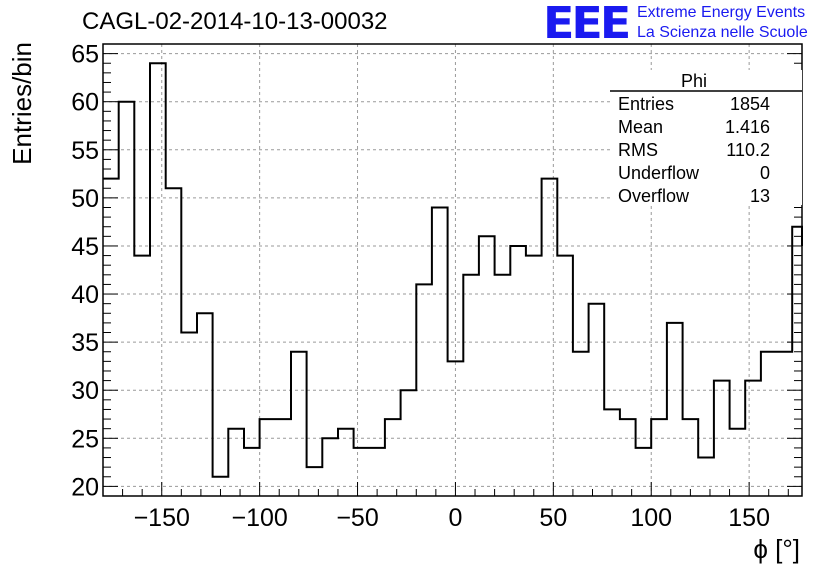  What do you see at coordinates (235, 21) in the screenshot?
I see `chart-title: CAGL-02-2014-10-13-00032` at bounding box center [235, 21].